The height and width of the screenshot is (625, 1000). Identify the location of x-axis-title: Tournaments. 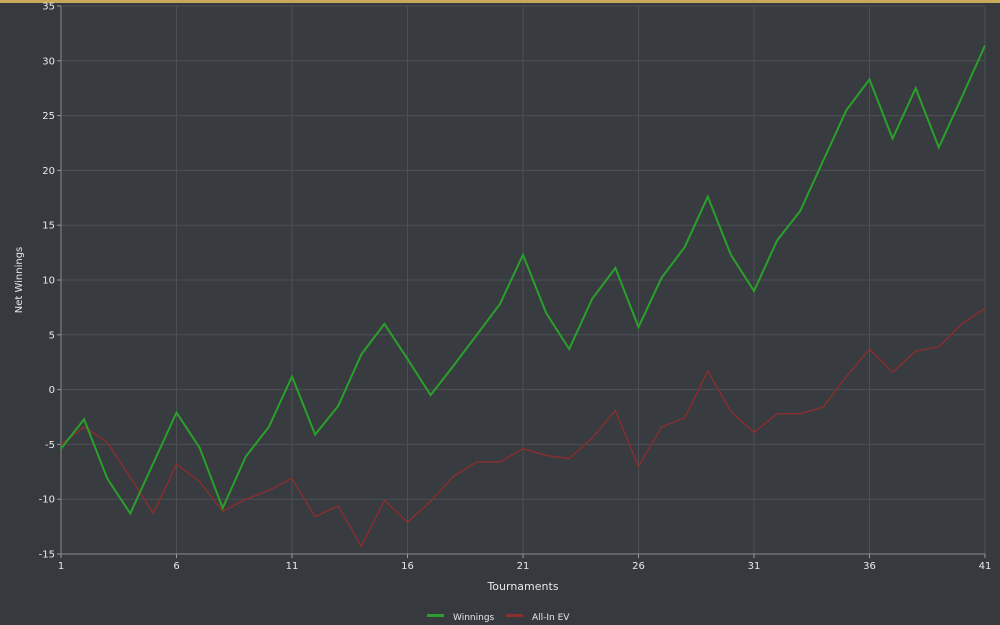
(522, 586).